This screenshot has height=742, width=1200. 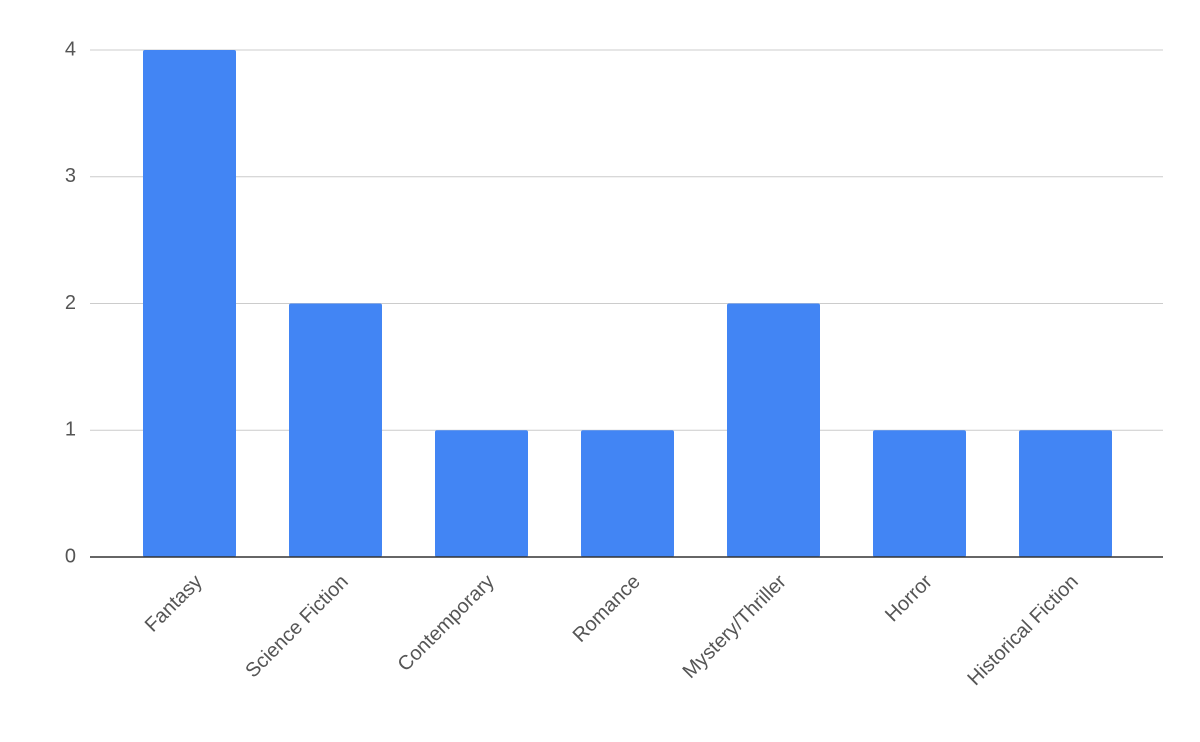 I want to click on x-tick-label: Romance, so click(x=607, y=609).